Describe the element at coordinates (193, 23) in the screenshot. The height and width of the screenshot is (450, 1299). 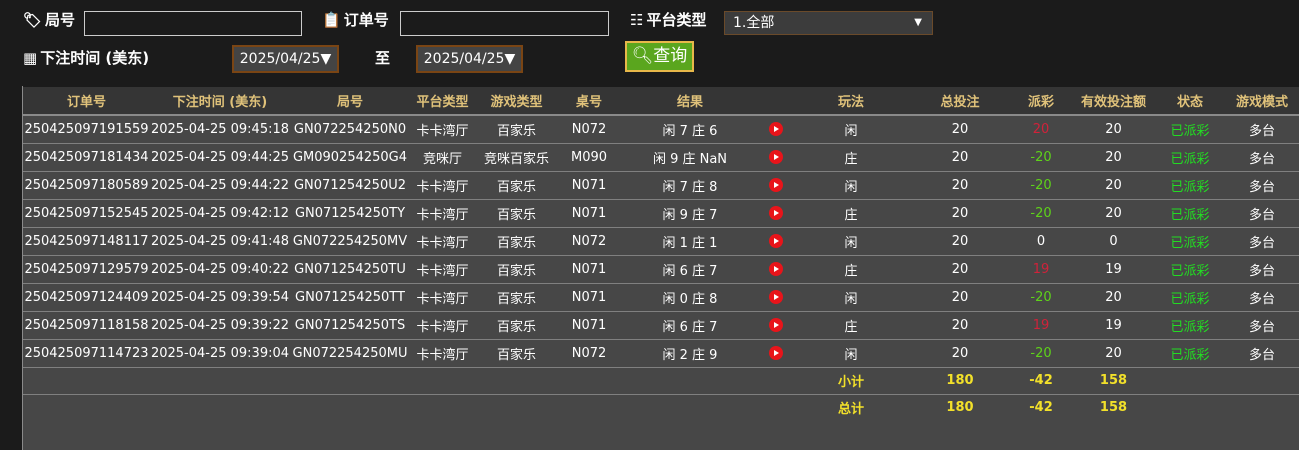
I see `round-input` at that location.